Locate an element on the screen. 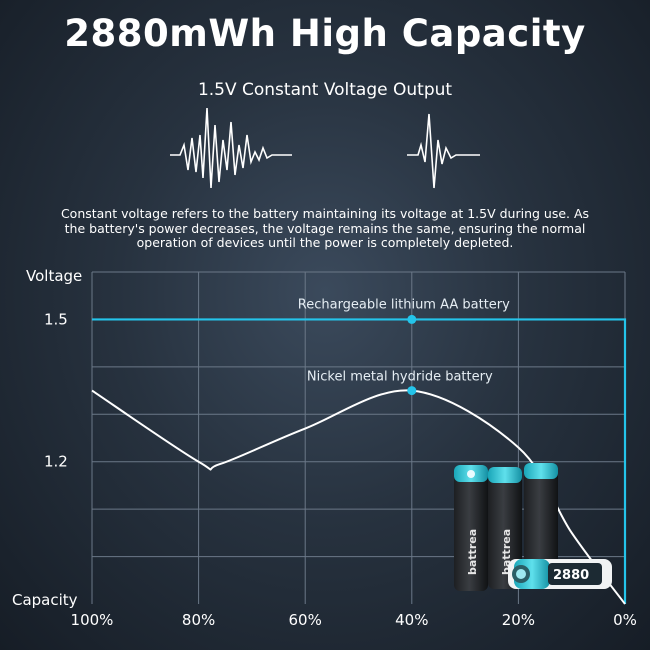  nimh-series-label: Nickel metal hydride battery is located at coordinates (400, 377).